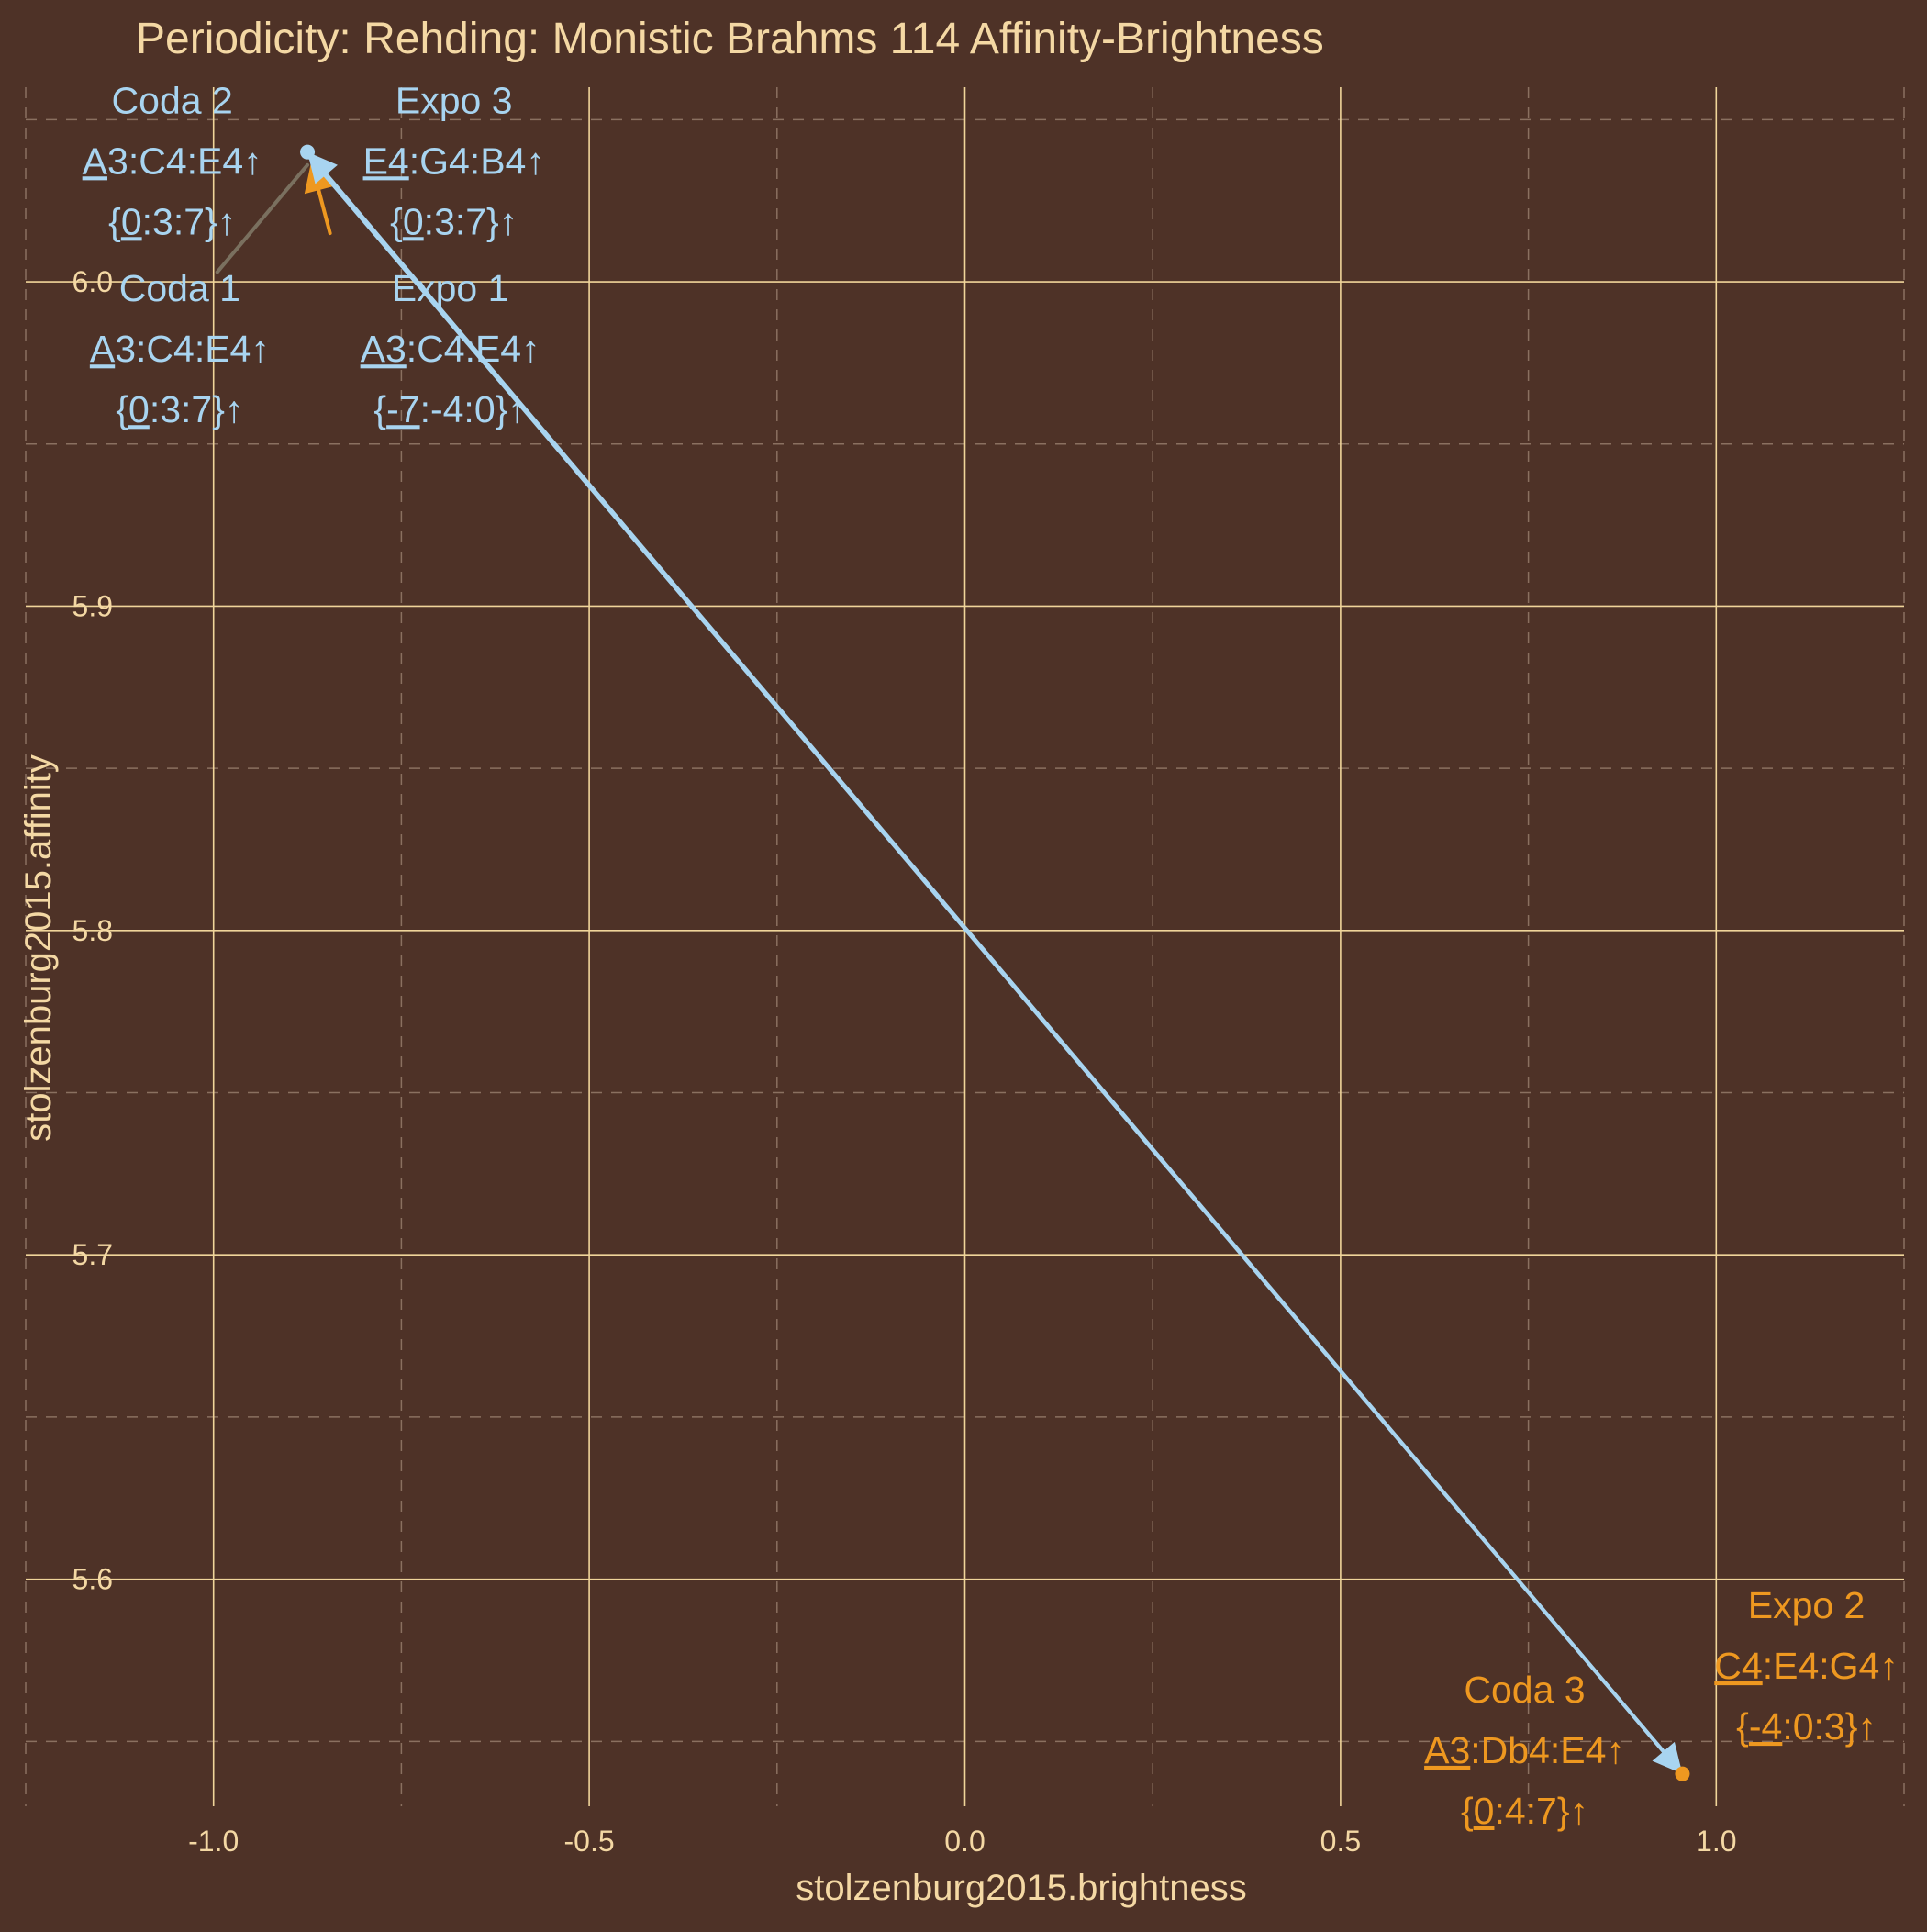 This screenshot has width=1927, height=1932. I want to click on point-label-line: Expo 2, so click(1807, 1605).